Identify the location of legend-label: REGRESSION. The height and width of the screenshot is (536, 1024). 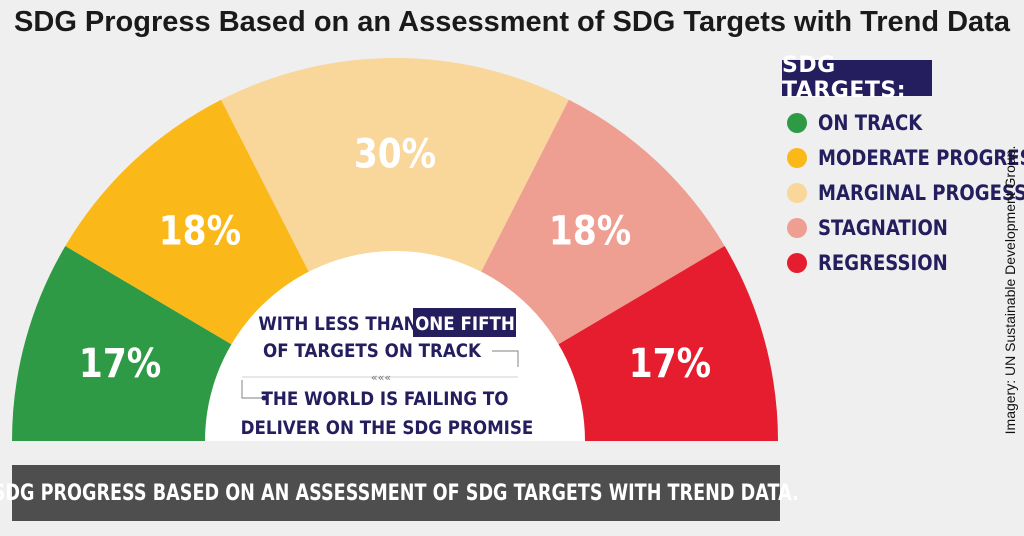
(883, 263).